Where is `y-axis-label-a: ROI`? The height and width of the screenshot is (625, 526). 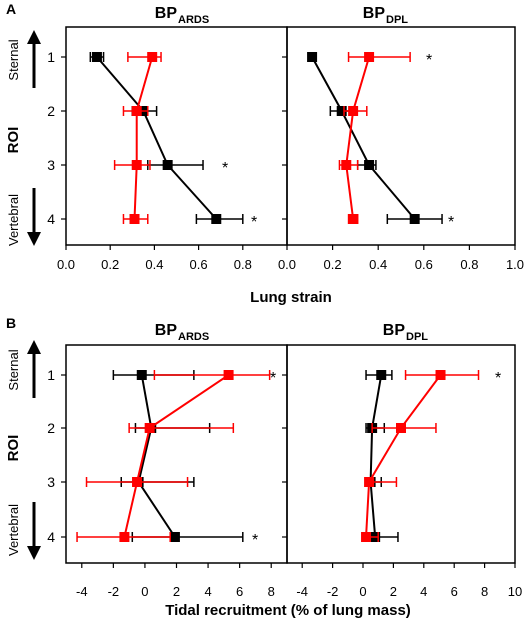
y-axis-label-a: ROI is located at coordinates (13, 140).